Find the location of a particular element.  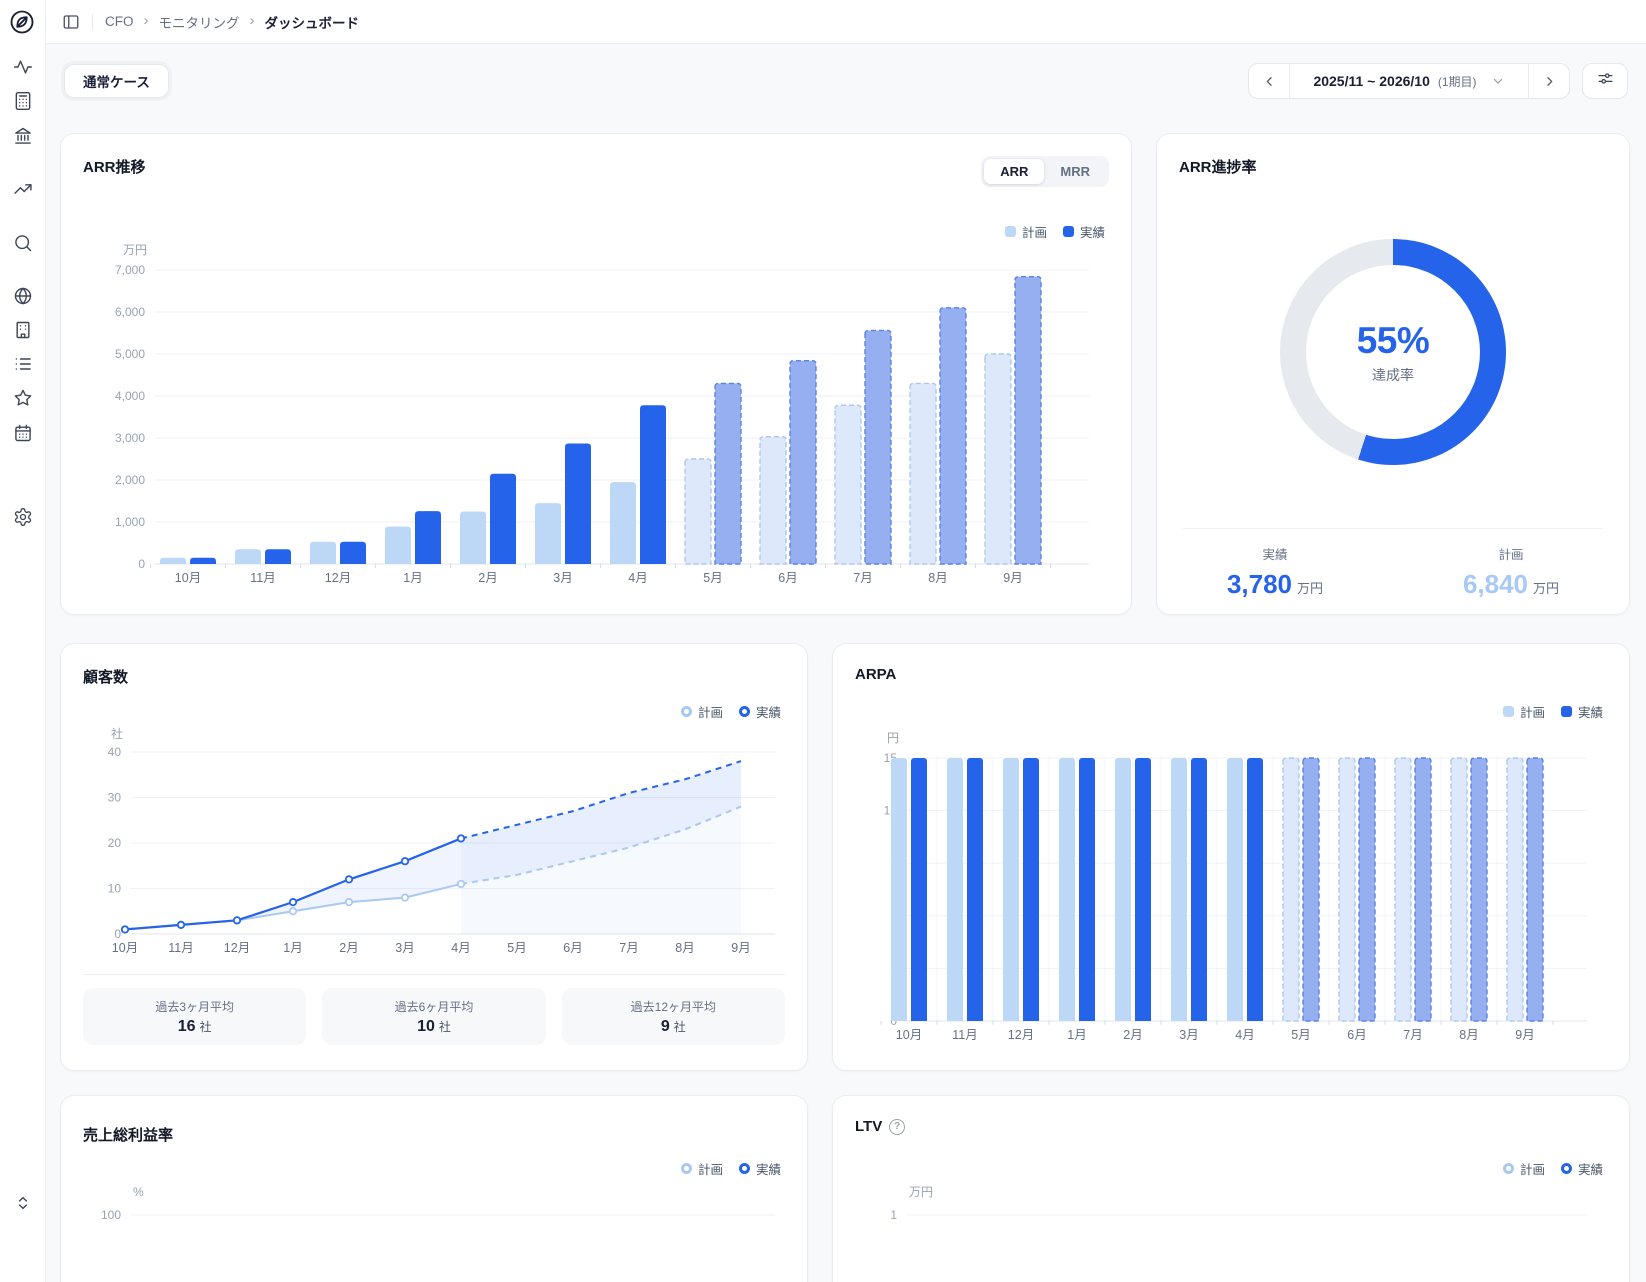

previous-period-button is located at coordinates (1269, 81).